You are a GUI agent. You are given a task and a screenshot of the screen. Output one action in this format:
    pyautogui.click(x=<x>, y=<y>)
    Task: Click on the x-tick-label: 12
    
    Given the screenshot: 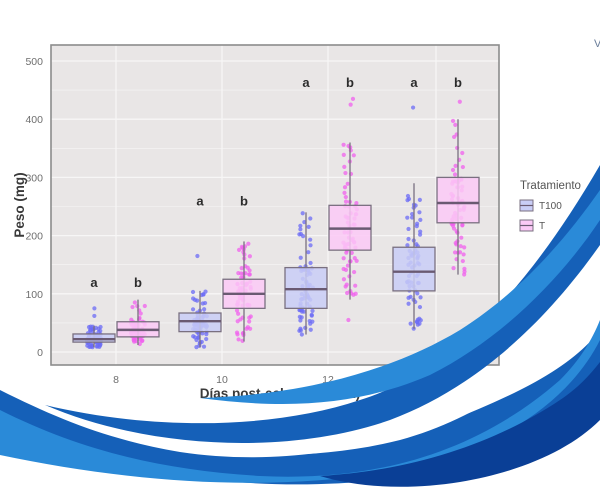 What is the action you would take?
    pyautogui.click(x=328, y=380)
    